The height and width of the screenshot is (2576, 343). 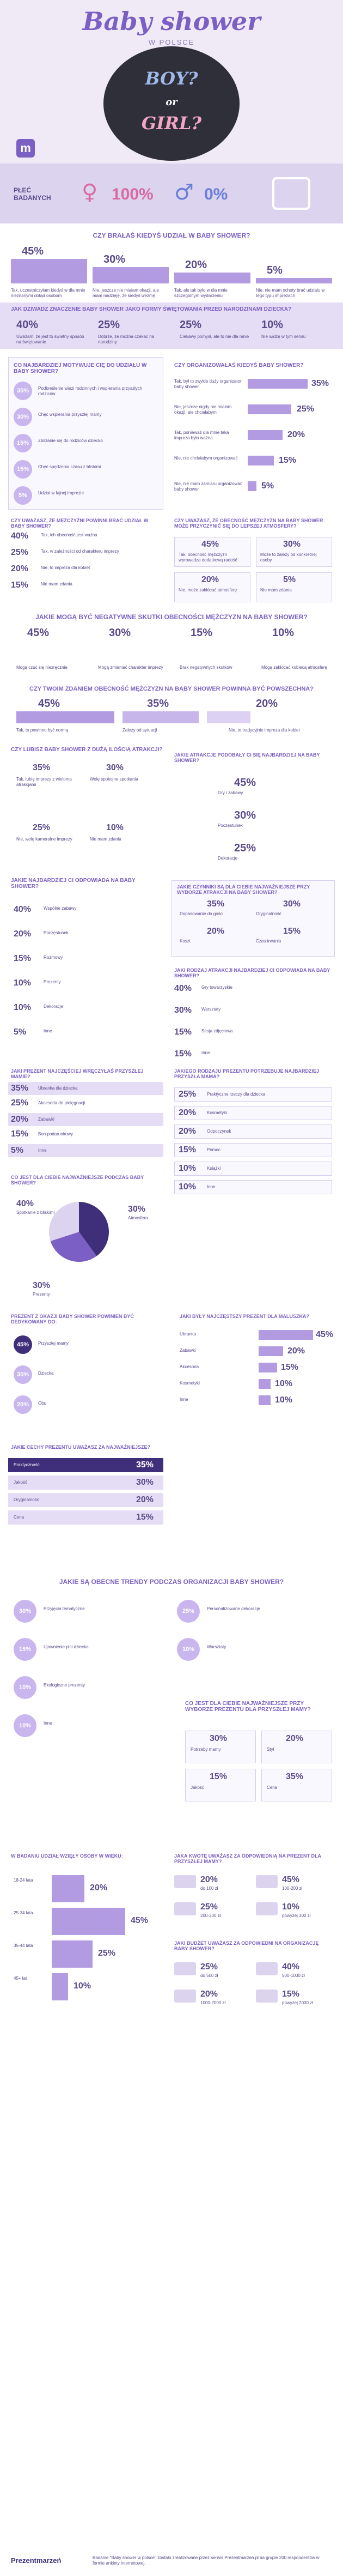 I want to click on q15-label-3: Odpoczynek, so click(x=219, y=1131).